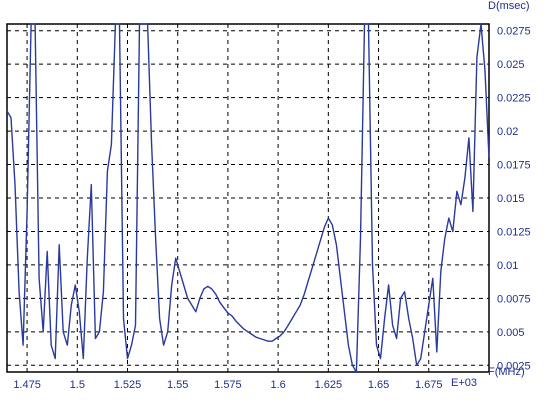 Image resolution: width=556 pixels, height=405 pixels. Describe the element at coordinates (511, 333) in the screenshot. I see `y-tick-label-1: 0.005` at that location.